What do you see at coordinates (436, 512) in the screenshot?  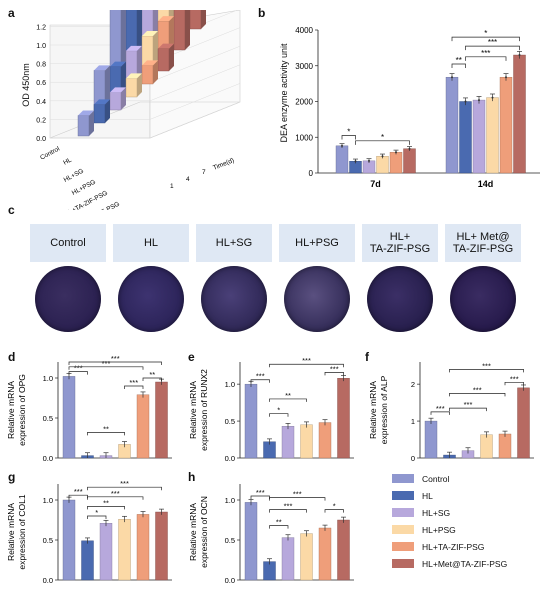 I see `legend-label: HL+SG` at bounding box center [436, 512].